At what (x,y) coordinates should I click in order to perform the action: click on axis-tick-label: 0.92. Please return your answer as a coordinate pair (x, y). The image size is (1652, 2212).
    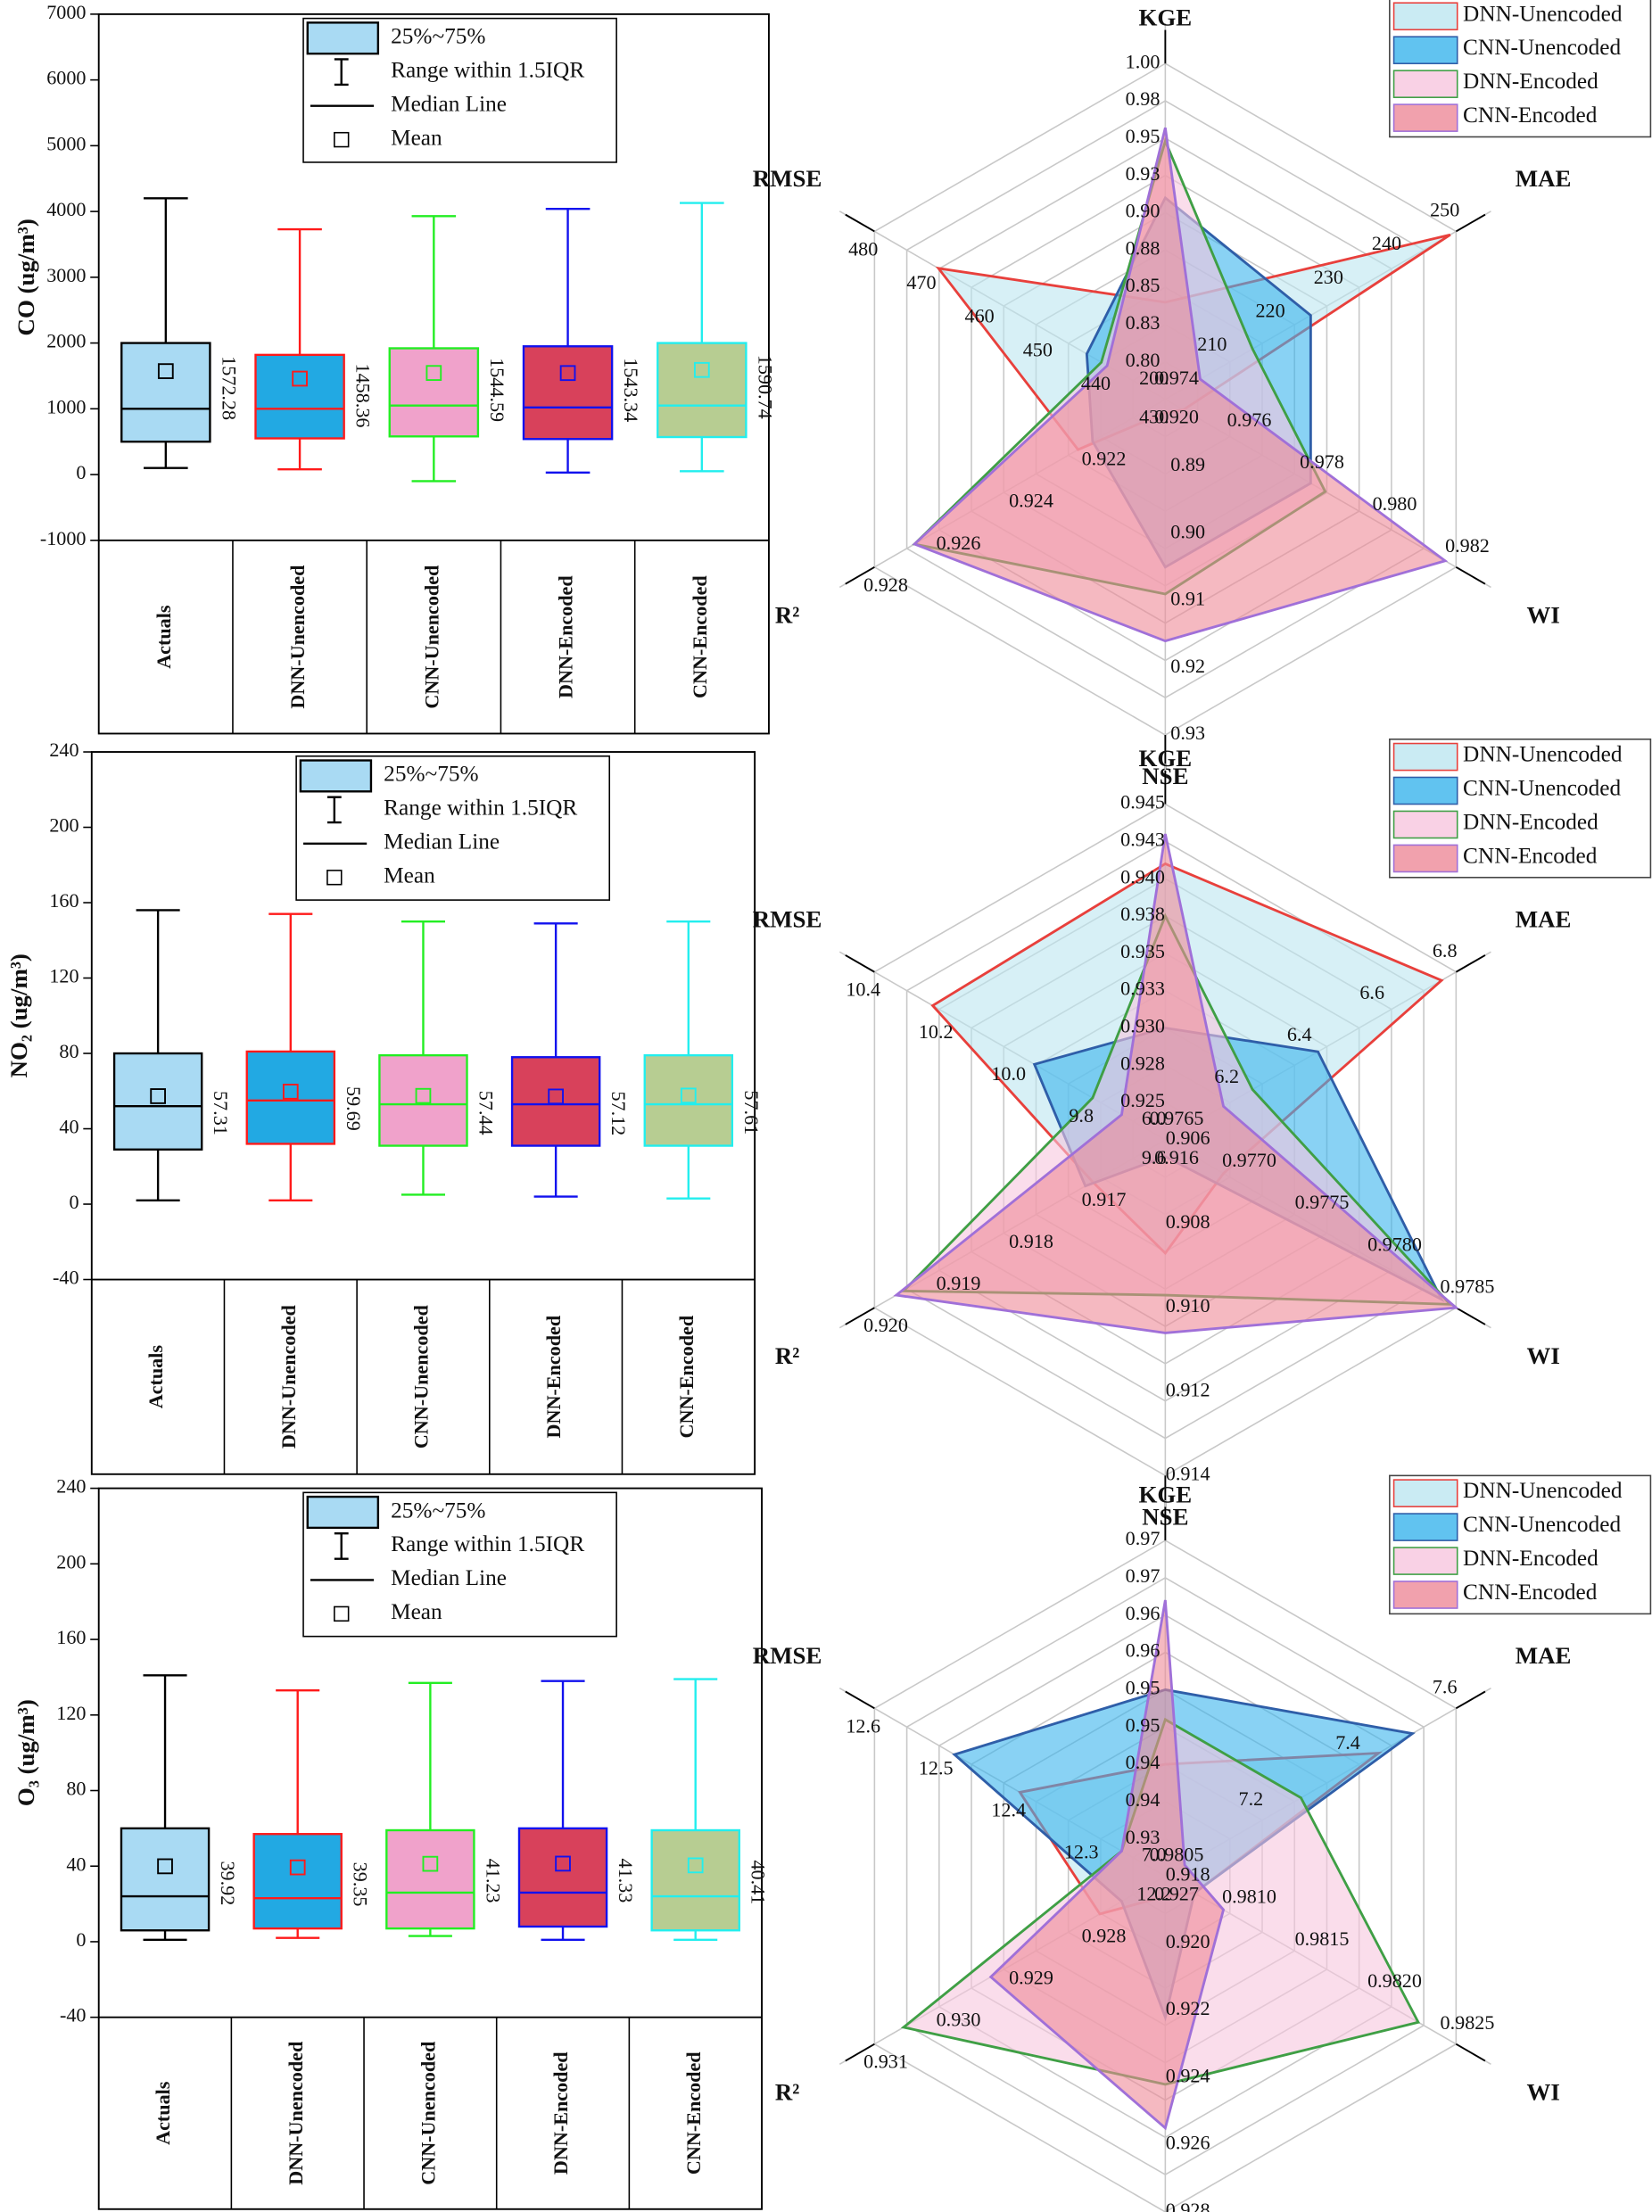
    Looking at the image, I should click on (1187, 666).